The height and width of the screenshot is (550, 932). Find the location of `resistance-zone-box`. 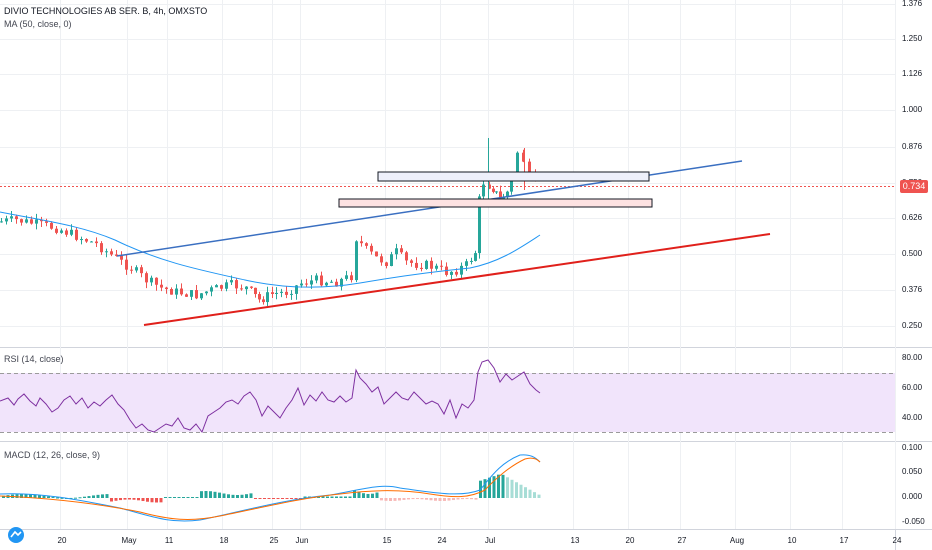

resistance-zone-box is located at coordinates (513, 176).